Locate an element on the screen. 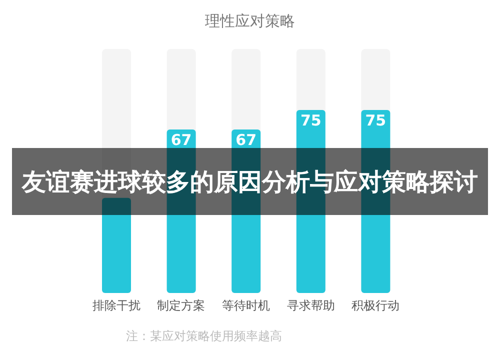 The image size is (500, 362). chart-title: 理性应对策略 is located at coordinates (250, 21).